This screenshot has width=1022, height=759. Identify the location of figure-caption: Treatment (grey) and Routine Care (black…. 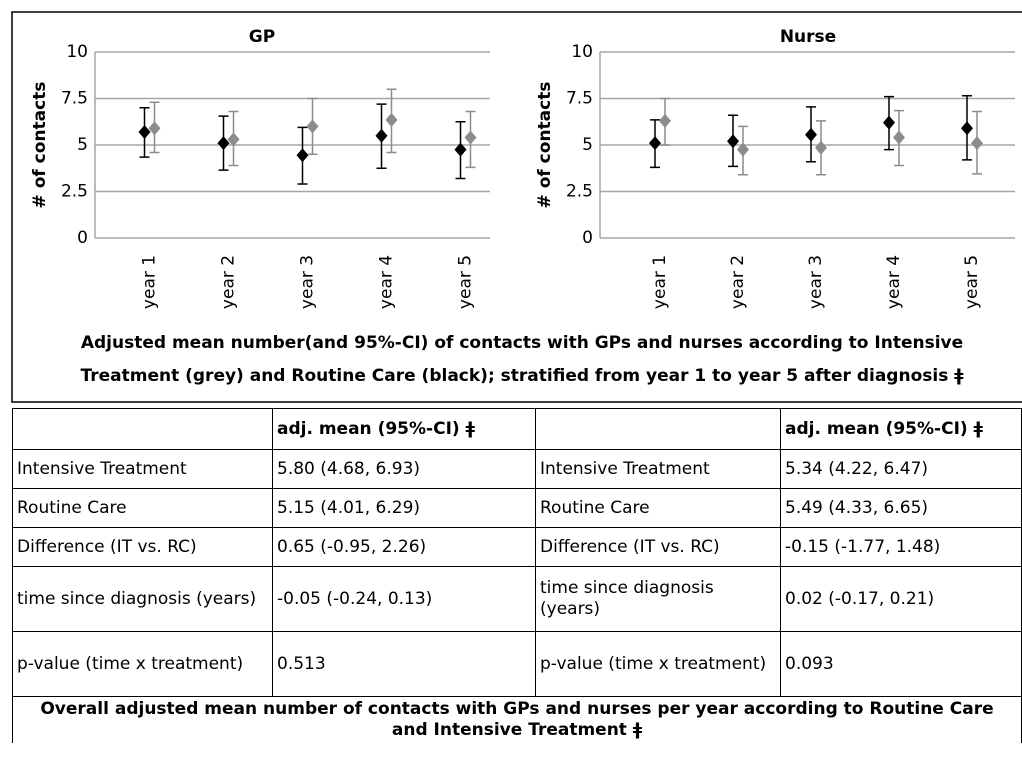
(522, 376).